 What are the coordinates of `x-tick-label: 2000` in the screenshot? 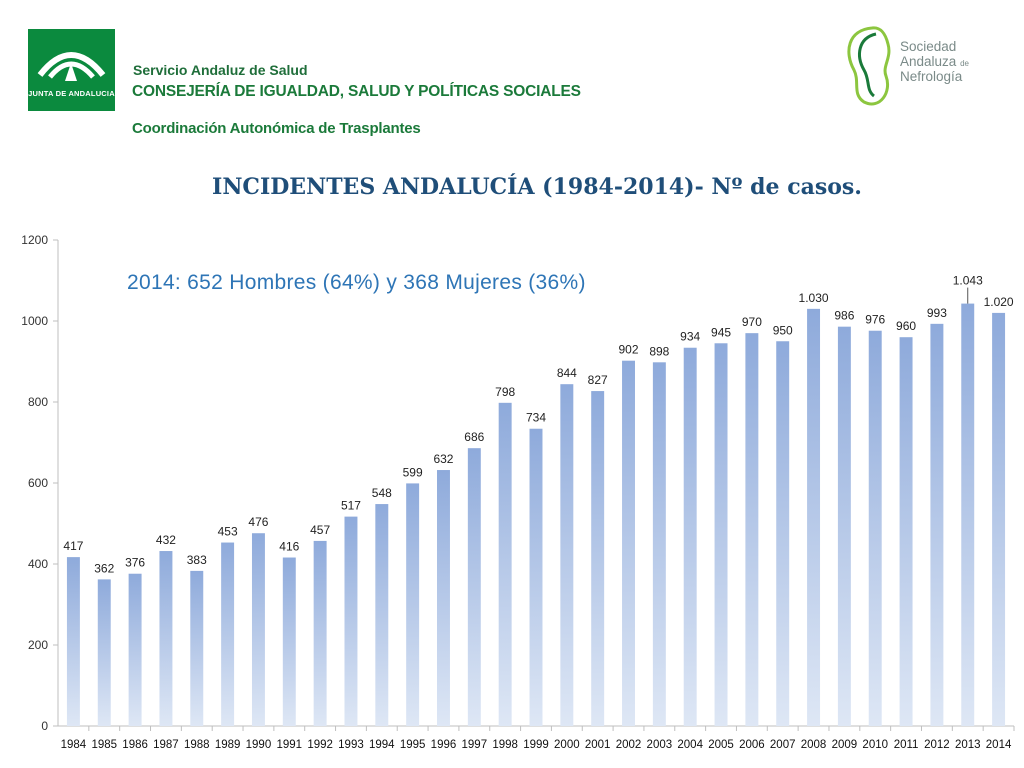 It's located at (567, 745).